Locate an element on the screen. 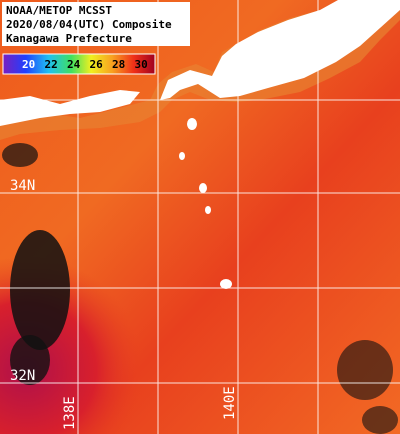  legend-label: 24 is located at coordinates (74, 64).